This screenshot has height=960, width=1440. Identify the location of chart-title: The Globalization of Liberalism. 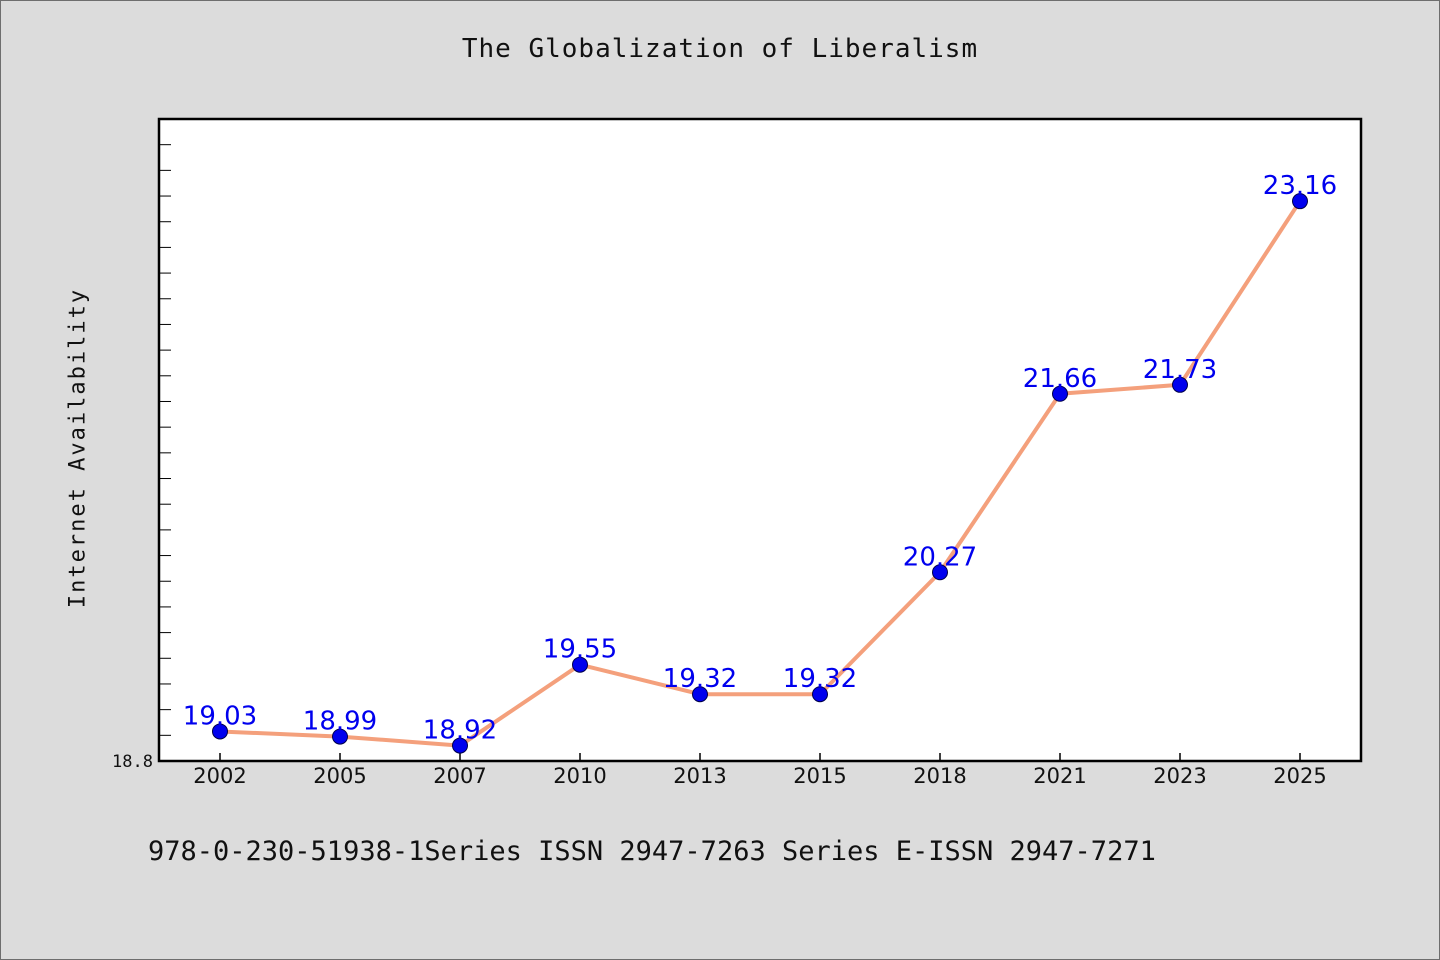
(720, 49).